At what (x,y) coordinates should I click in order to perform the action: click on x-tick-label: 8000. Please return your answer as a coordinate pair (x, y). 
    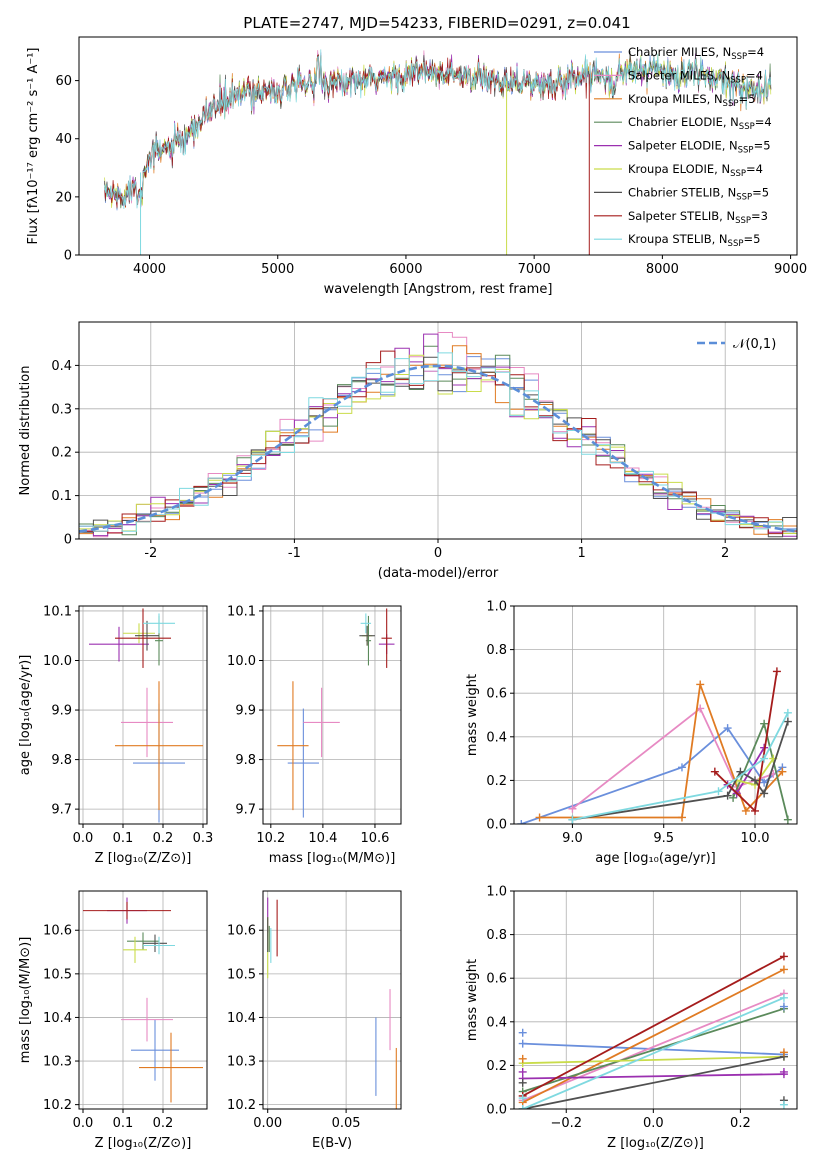
    Looking at the image, I should click on (662, 269).